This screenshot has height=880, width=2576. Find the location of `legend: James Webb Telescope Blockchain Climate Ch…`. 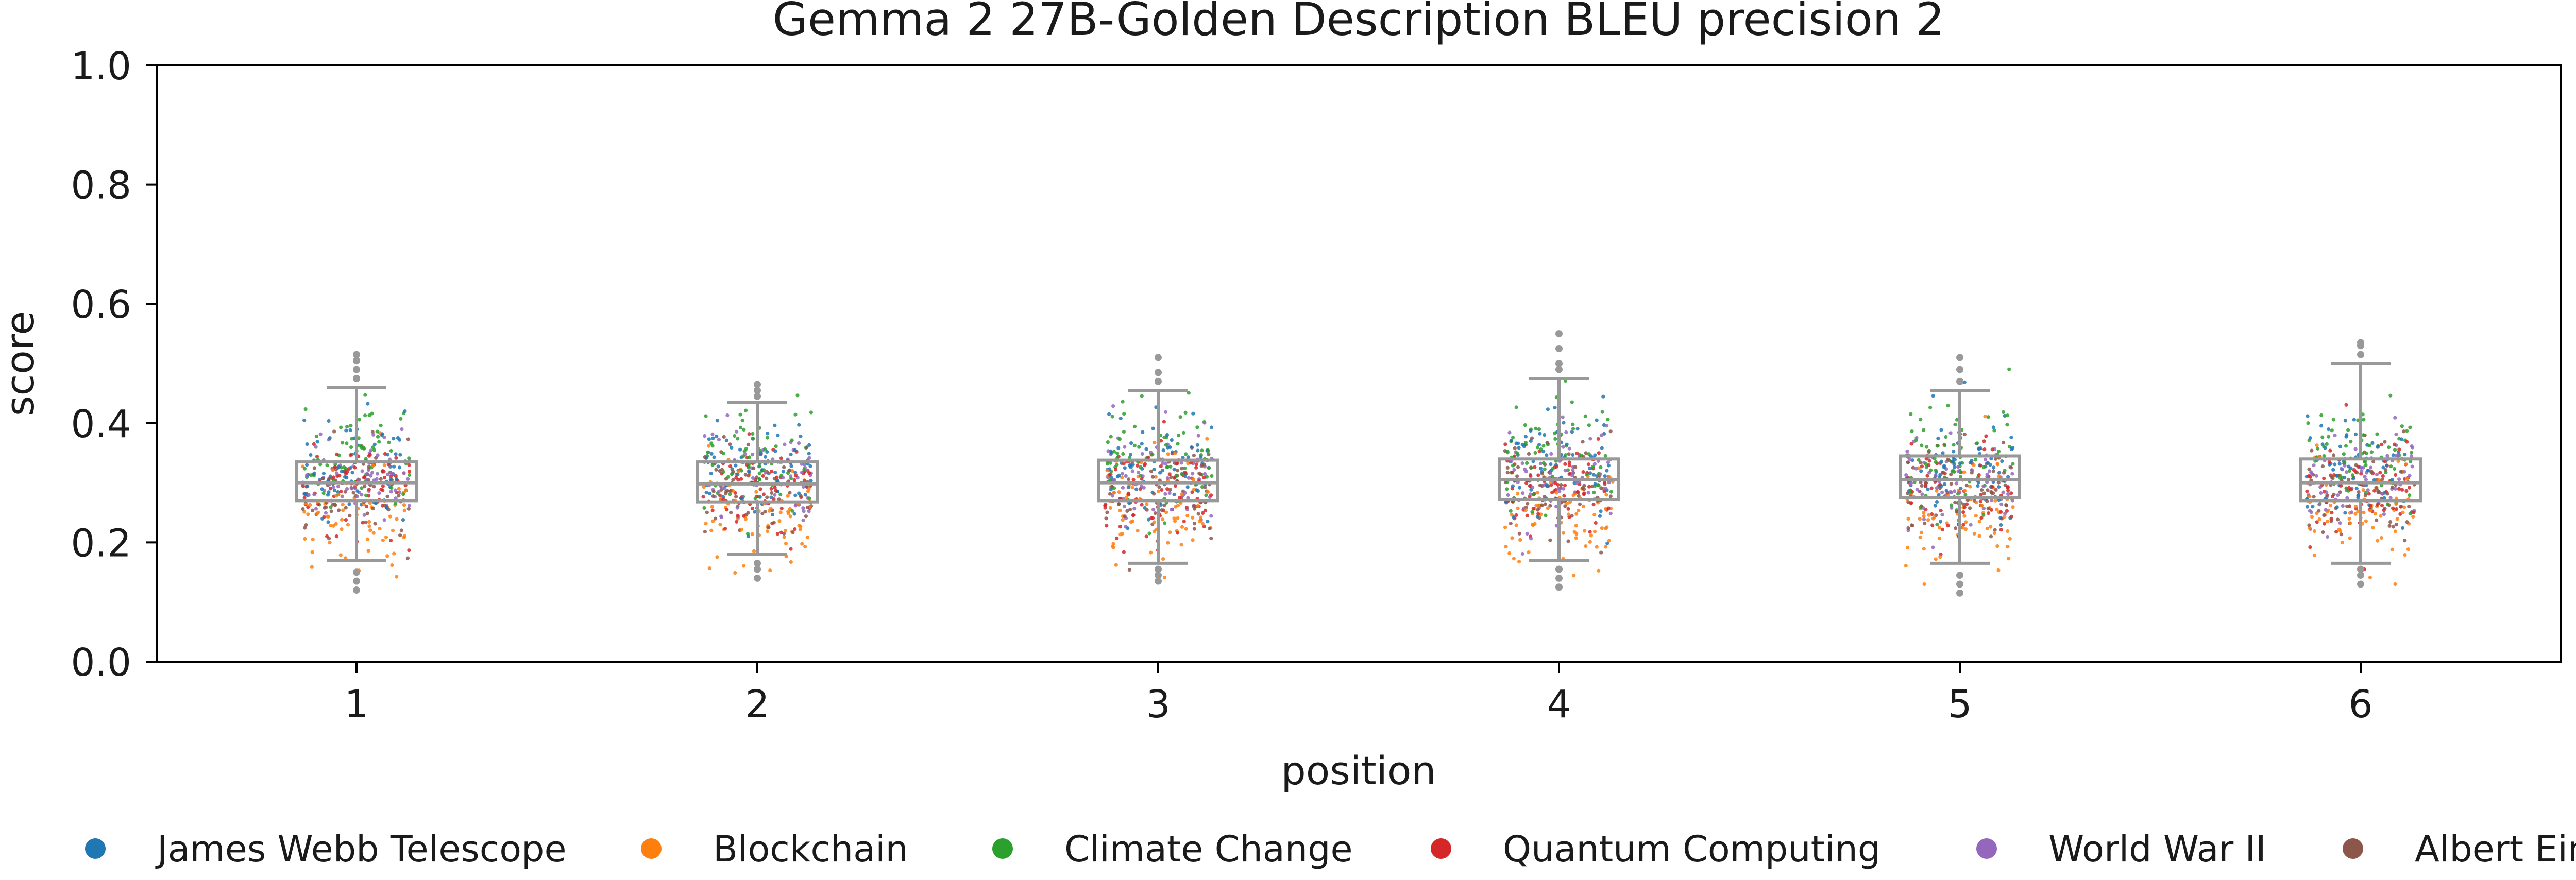

legend: James Webb Telescope Blockchain Climate Ch… is located at coordinates (1330, 849).